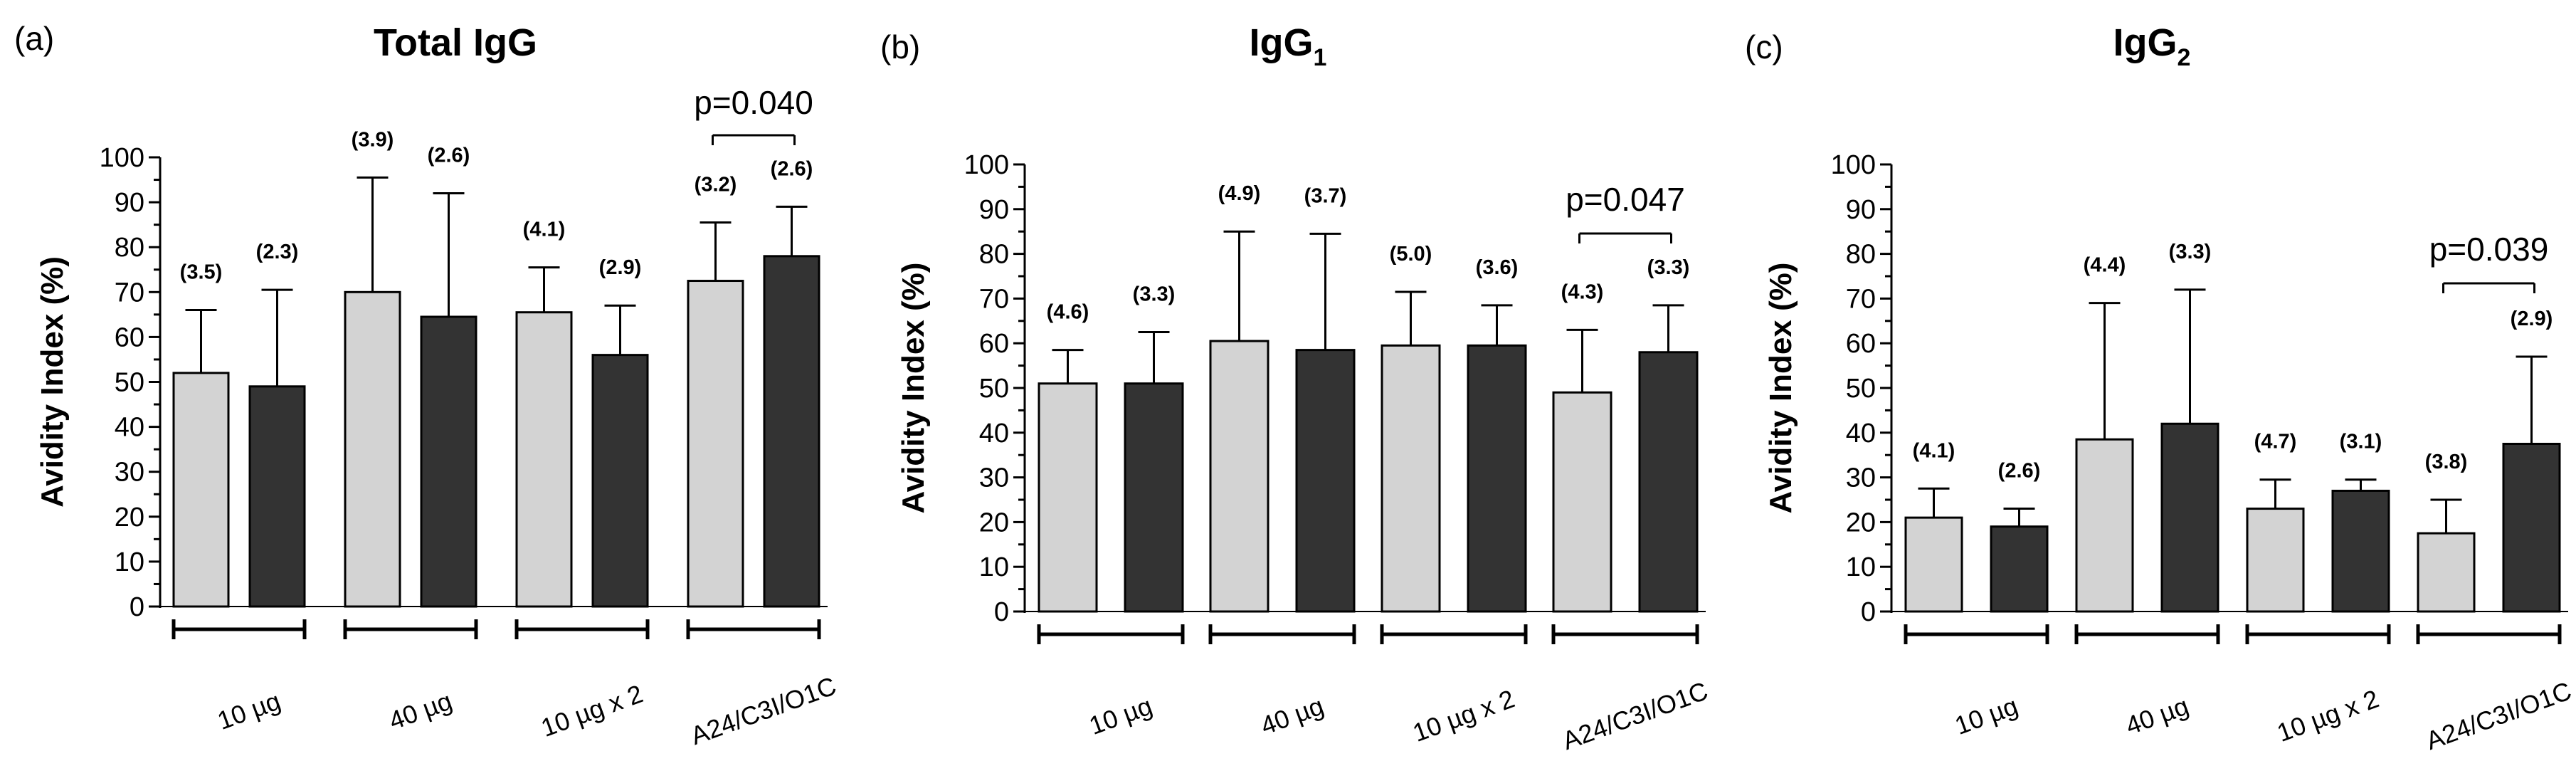 This screenshot has height=761, width=2576. I want to click on bar-data-label: (5.0), so click(1411, 254).